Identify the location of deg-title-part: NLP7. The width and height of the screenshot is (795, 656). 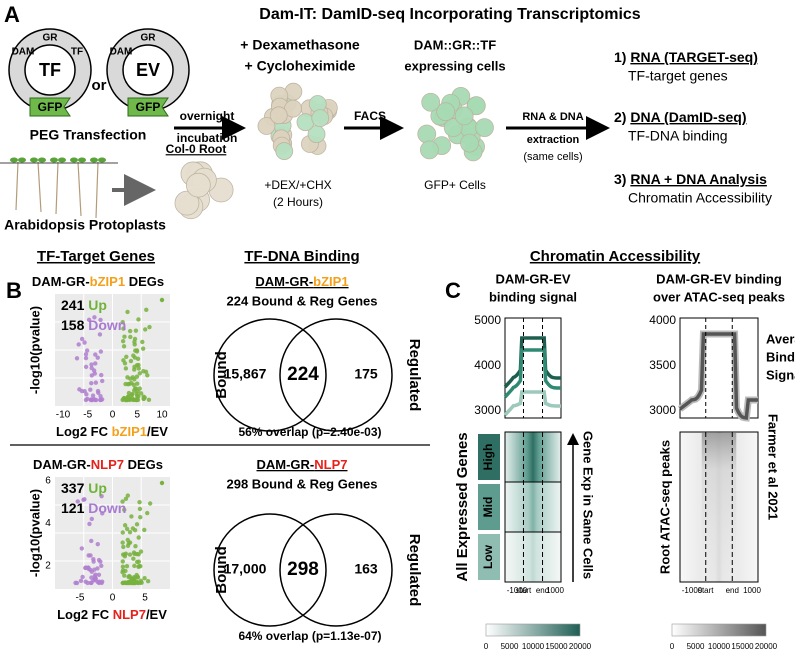
(107, 464).